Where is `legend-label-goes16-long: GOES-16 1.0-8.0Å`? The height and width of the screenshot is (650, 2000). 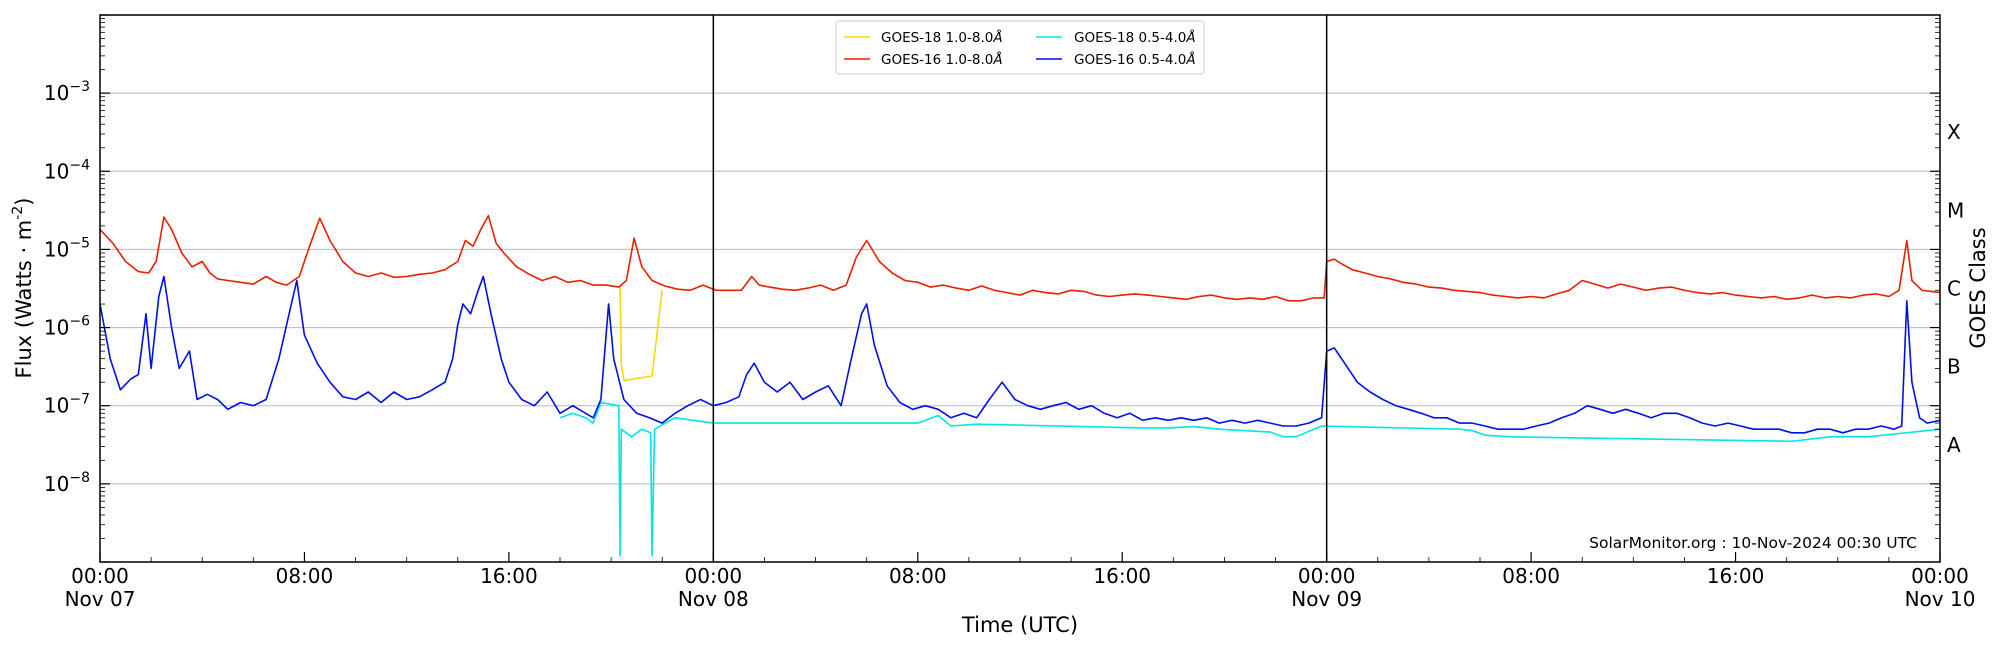 legend-label-goes16-long: GOES-16 1.0-8.0Å is located at coordinates (942, 59).